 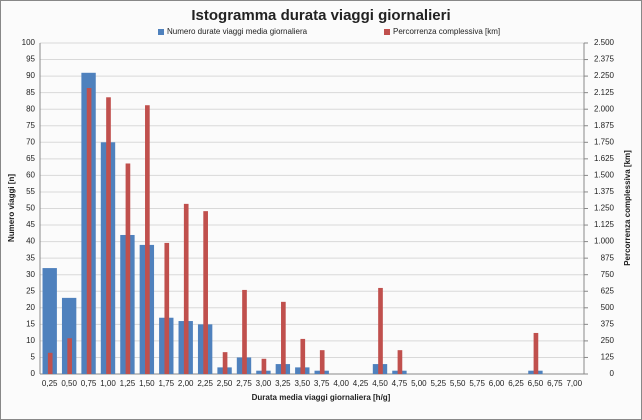 What do you see at coordinates (604, 75) in the screenshot?
I see `y2-tick-label: 2.250` at bounding box center [604, 75].